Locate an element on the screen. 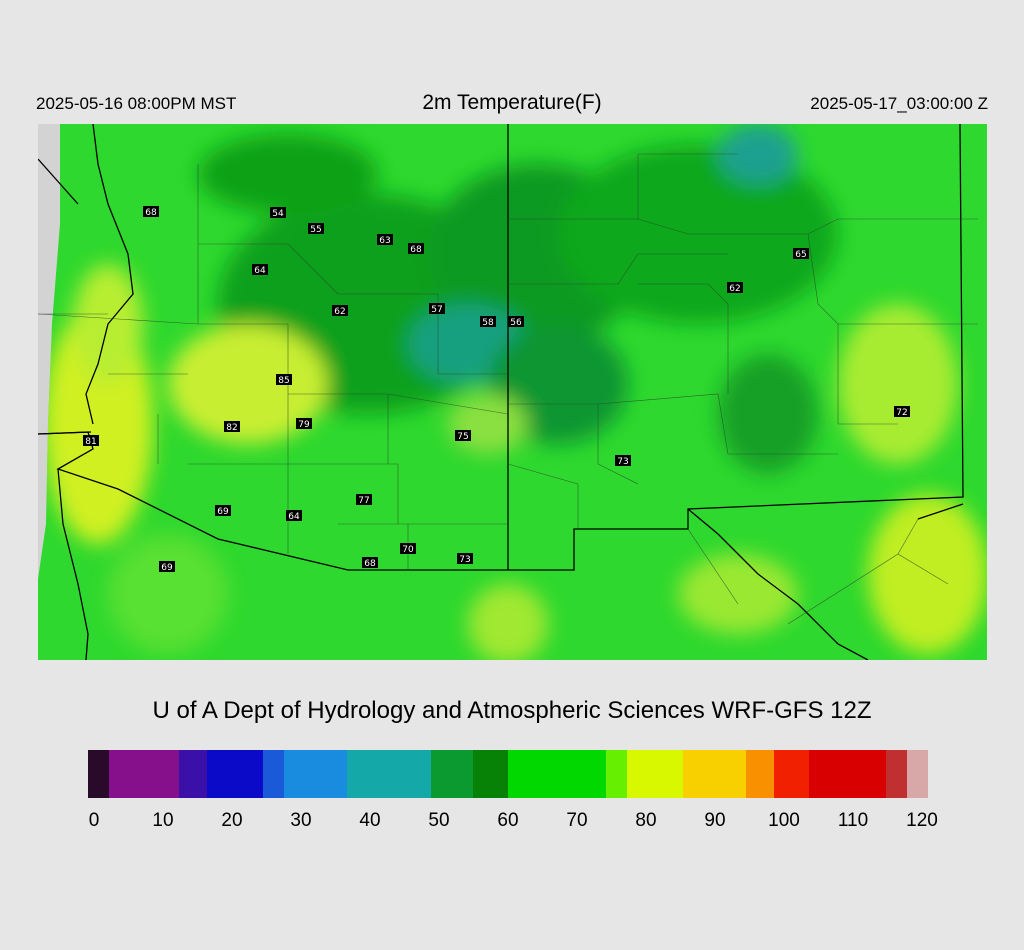  colorbar-tick-label: 120 is located at coordinates (922, 820).